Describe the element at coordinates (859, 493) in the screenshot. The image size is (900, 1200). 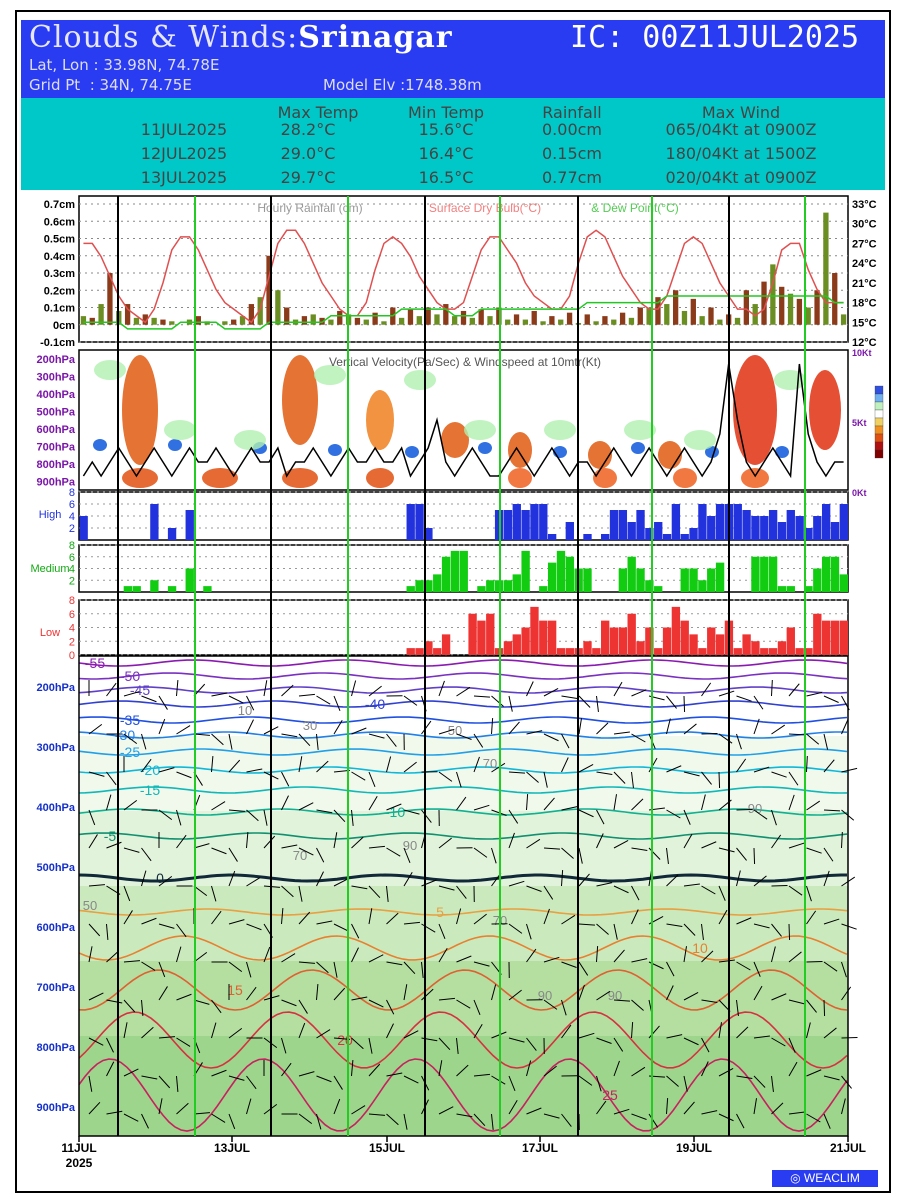
I see `vv-right-label: 0Kt` at that location.